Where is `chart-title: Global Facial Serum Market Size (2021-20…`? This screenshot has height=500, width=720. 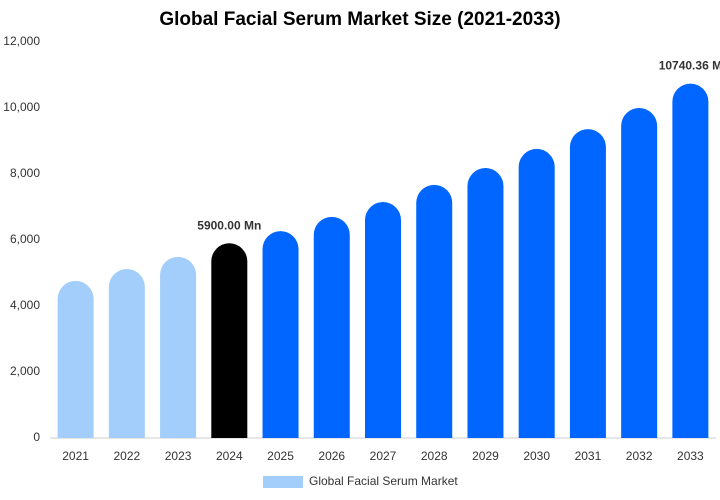
chart-title: Global Facial Serum Market Size (2021-20… is located at coordinates (359, 19).